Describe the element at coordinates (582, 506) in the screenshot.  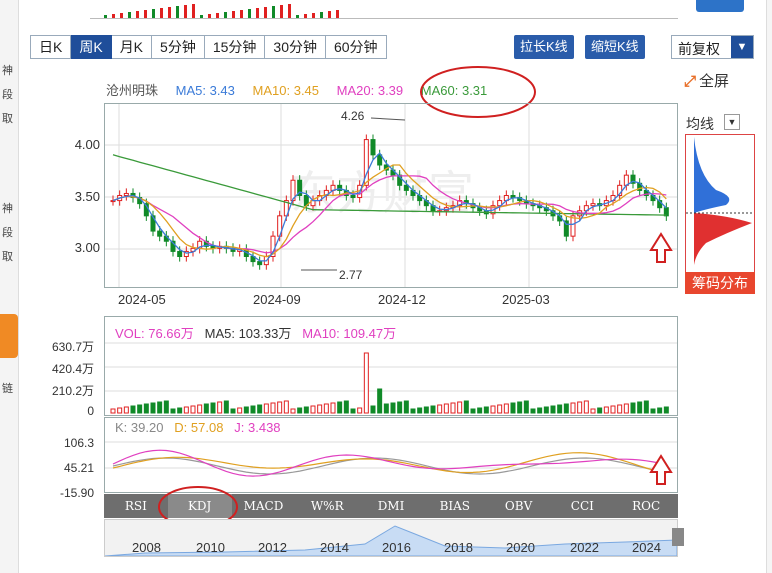
I see `tab-cci: CCI` at that location.